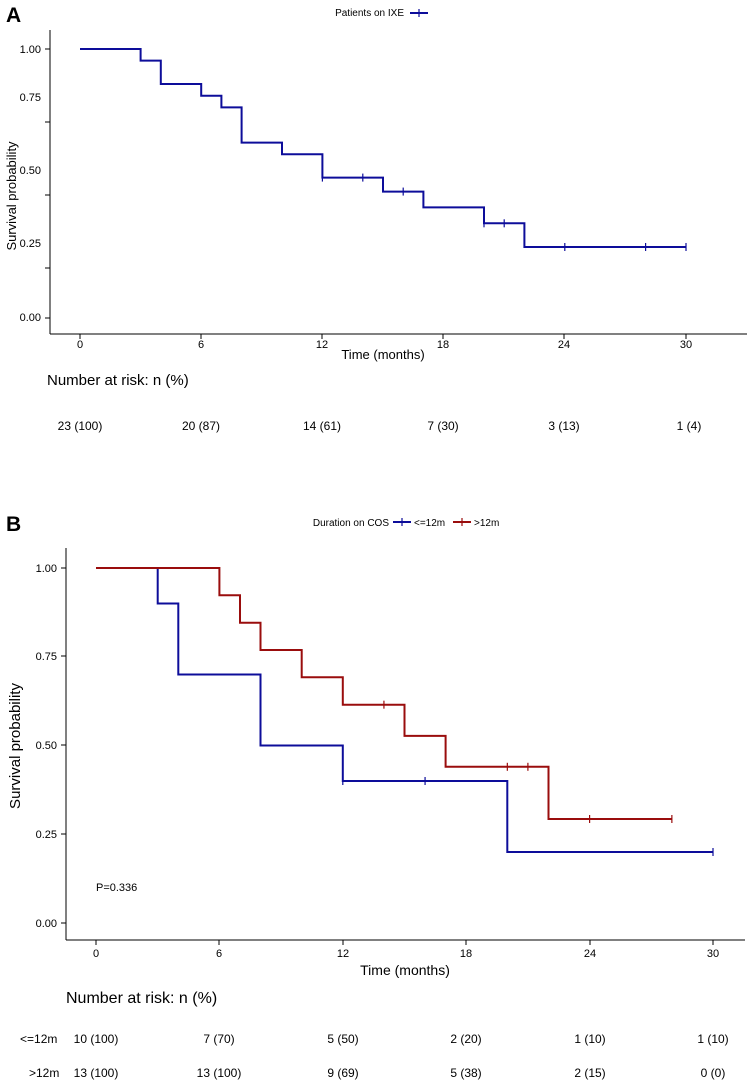 Image resolution: width=750 pixels, height=1085 pixels. Describe the element at coordinates (369, 13) in the screenshot. I see `panel-a-legend-title: Patients on IXE` at that location.